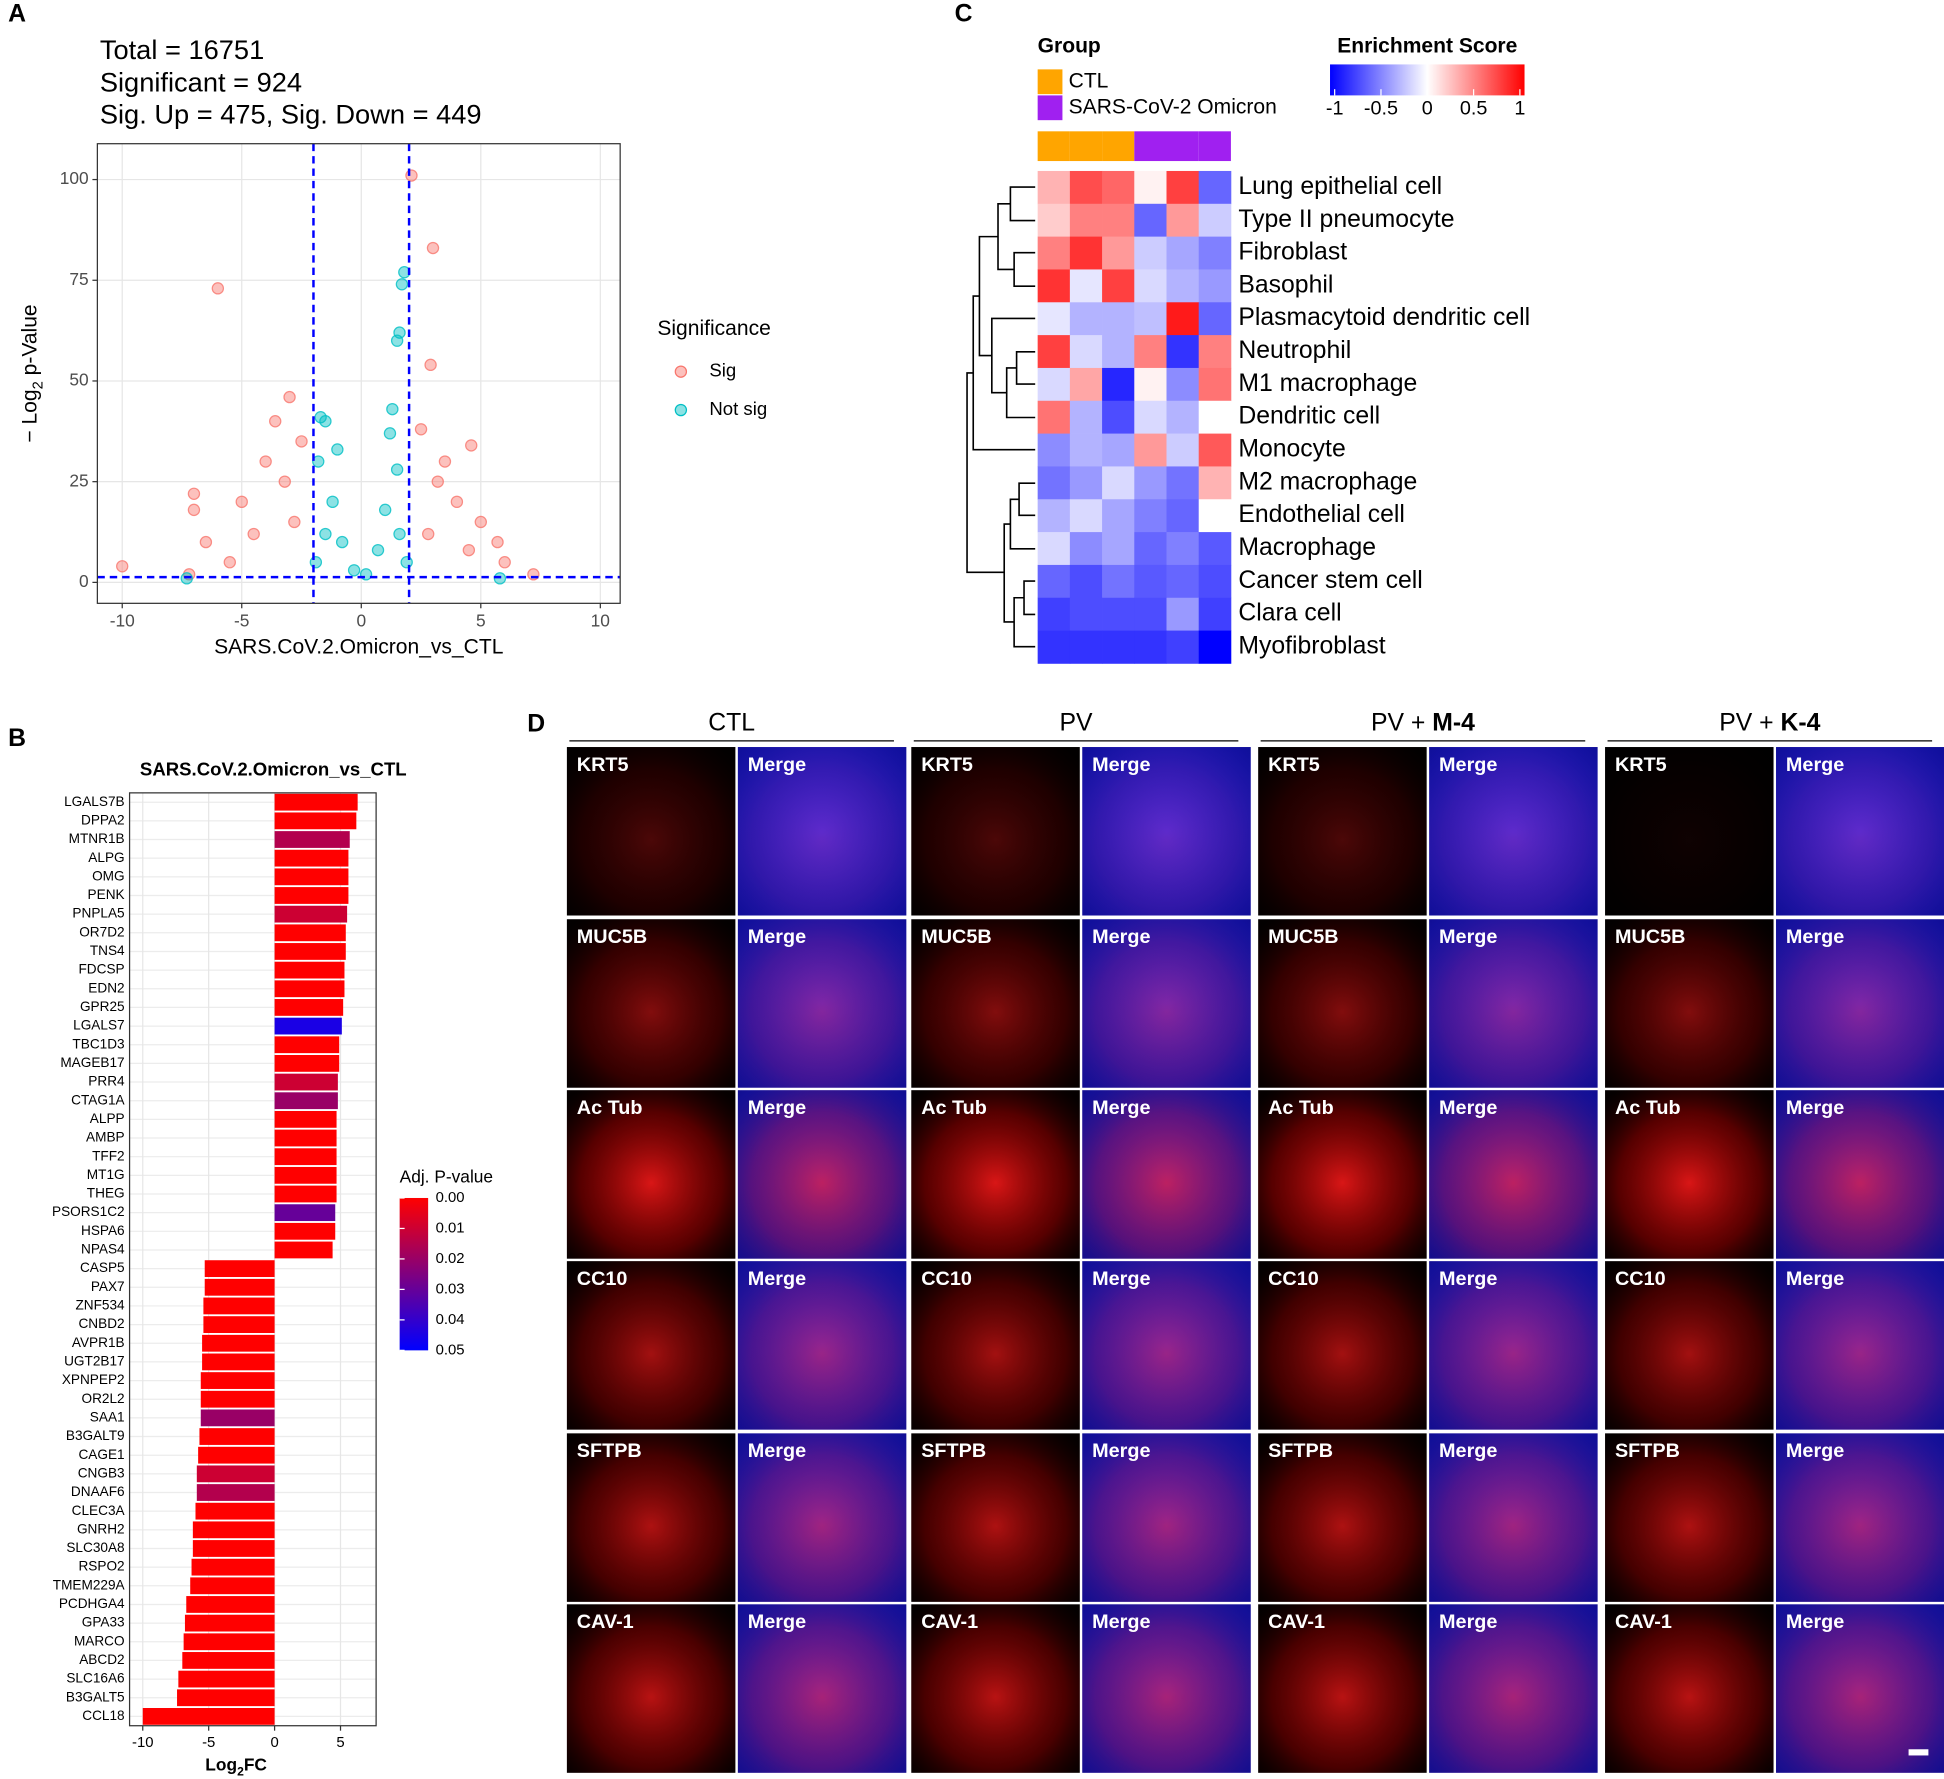 This screenshot has width=1944, height=1779. Describe the element at coordinates (102, 1398) in the screenshot. I see `category-label: OR2L2` at that location.